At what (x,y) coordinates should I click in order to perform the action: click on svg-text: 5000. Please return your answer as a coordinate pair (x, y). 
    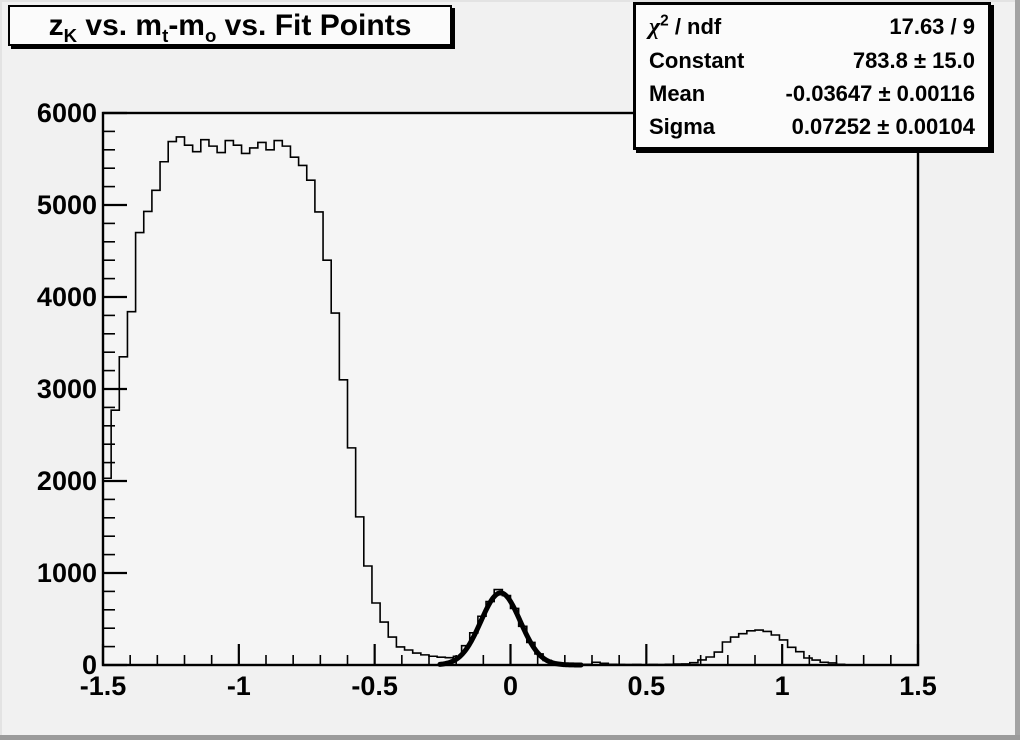
    Looking at the image, I should click on (67, 205).